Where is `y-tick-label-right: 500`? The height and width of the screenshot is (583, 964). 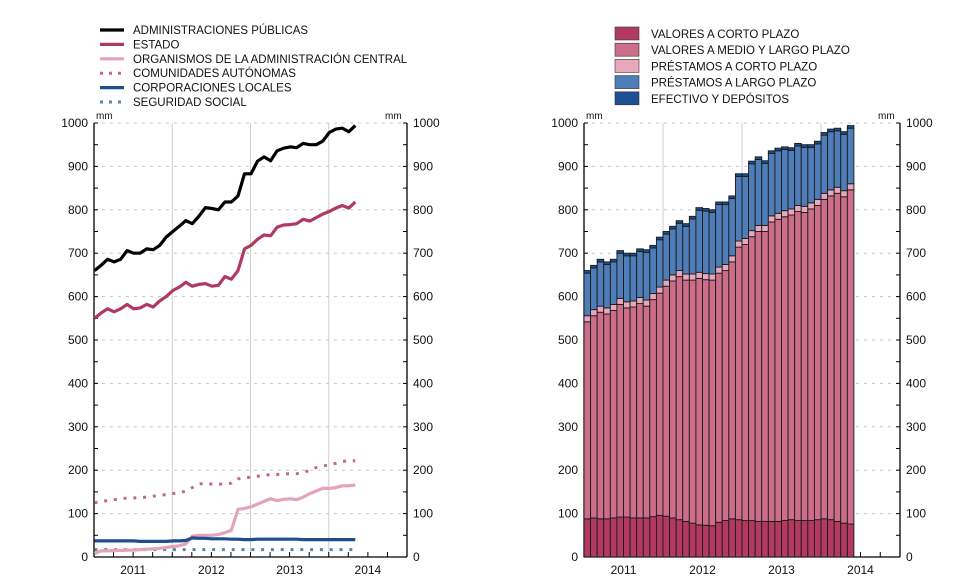
y-tick-label-right: 500 is located at coordinates (916, 340).